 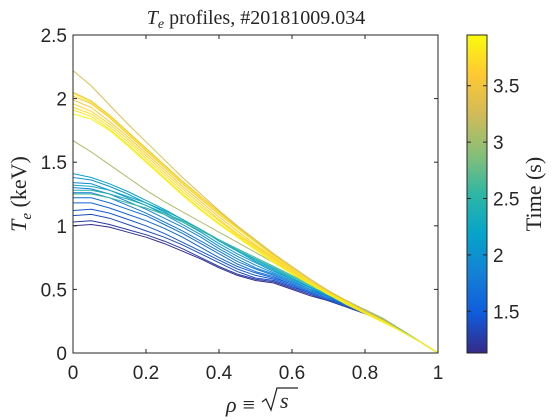 I want to click on colorbar-tick-label: 3, so click(x=498, y=143).